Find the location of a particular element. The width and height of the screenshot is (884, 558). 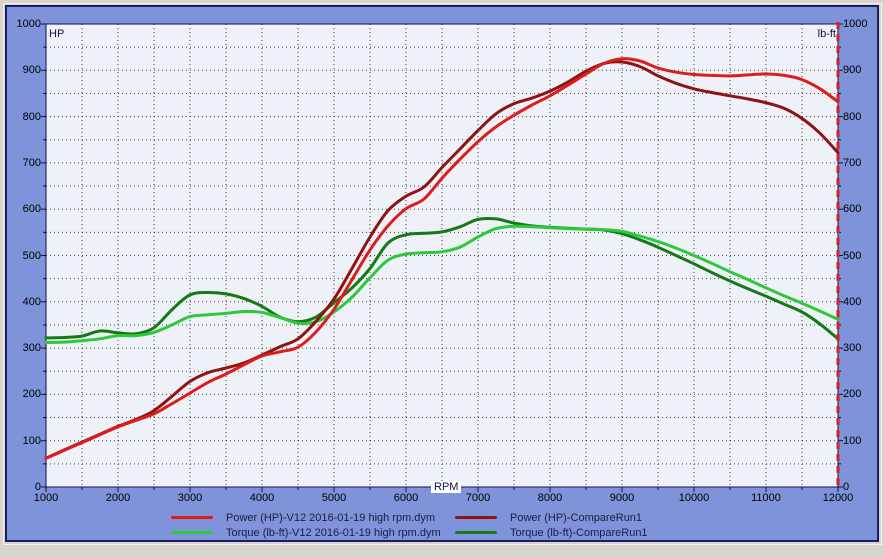

legend-swatch-power-v12-line is located at coordinates (192, 517).